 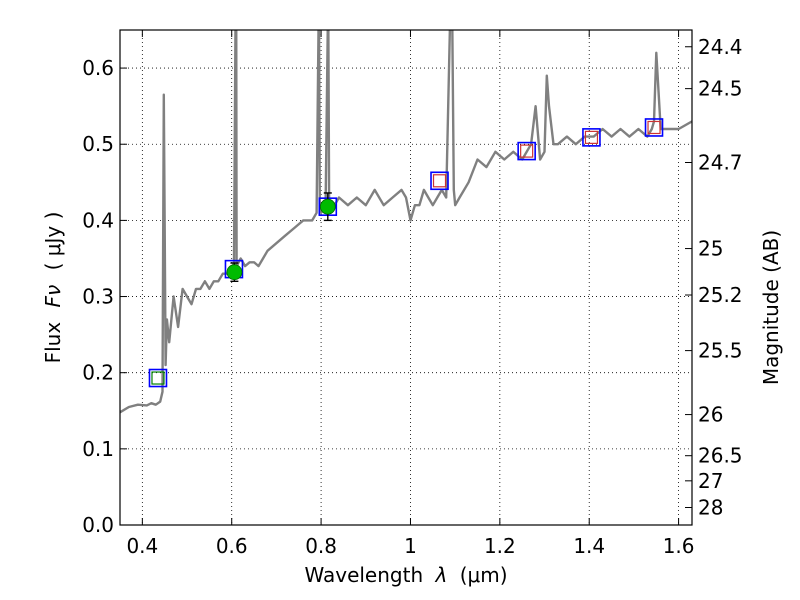 What do you see at coordinates (98, 525) in the screenshot?
I see `y-tick-label: 0.0` at bounding box center [98, 525].